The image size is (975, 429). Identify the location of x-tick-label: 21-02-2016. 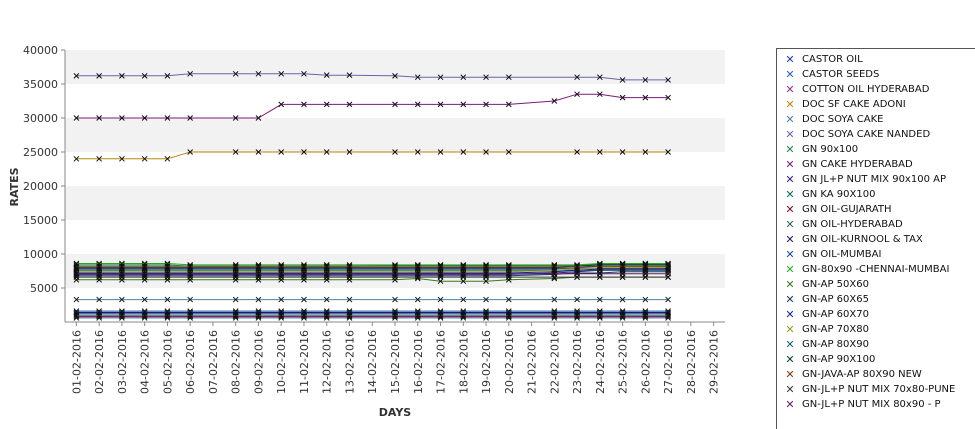
(532, 362).